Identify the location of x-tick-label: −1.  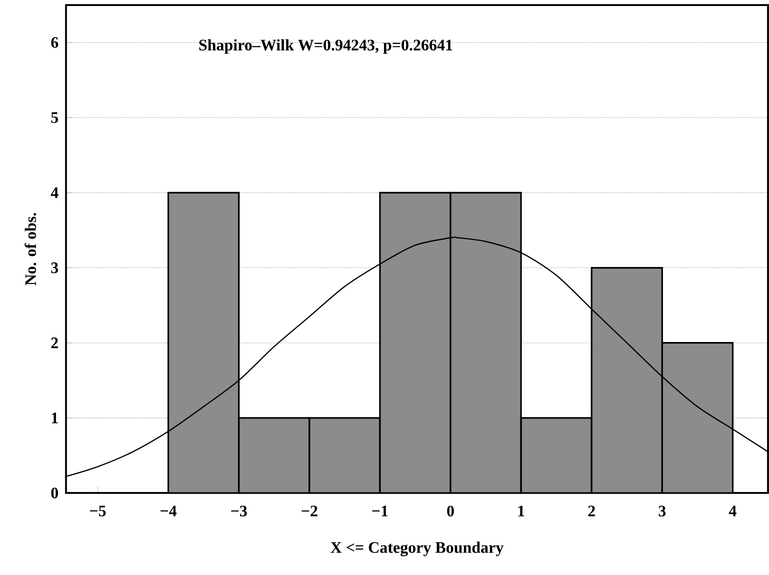
(380, 511).